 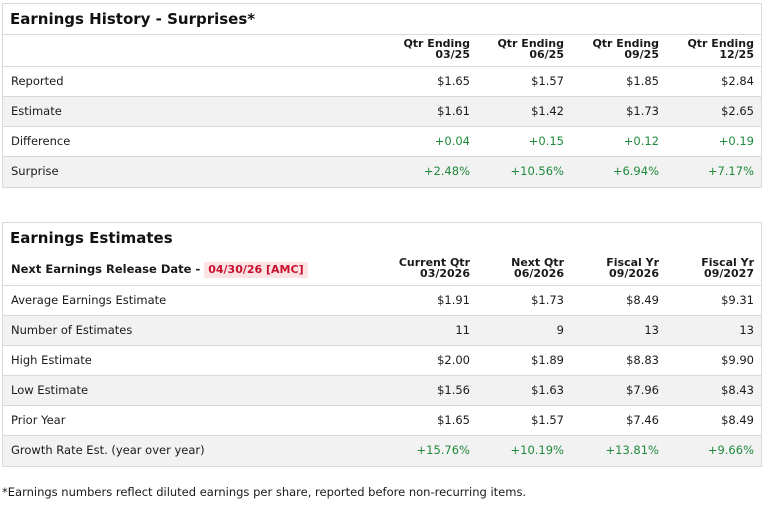 I want to click on table-cell: $1.56, so click(x=453, y=390).